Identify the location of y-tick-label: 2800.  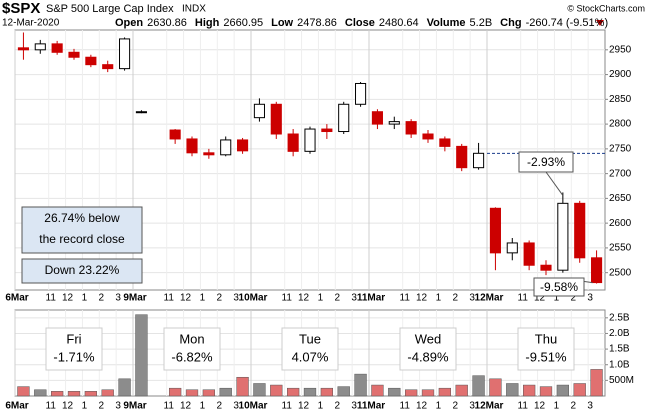
(620, 124).